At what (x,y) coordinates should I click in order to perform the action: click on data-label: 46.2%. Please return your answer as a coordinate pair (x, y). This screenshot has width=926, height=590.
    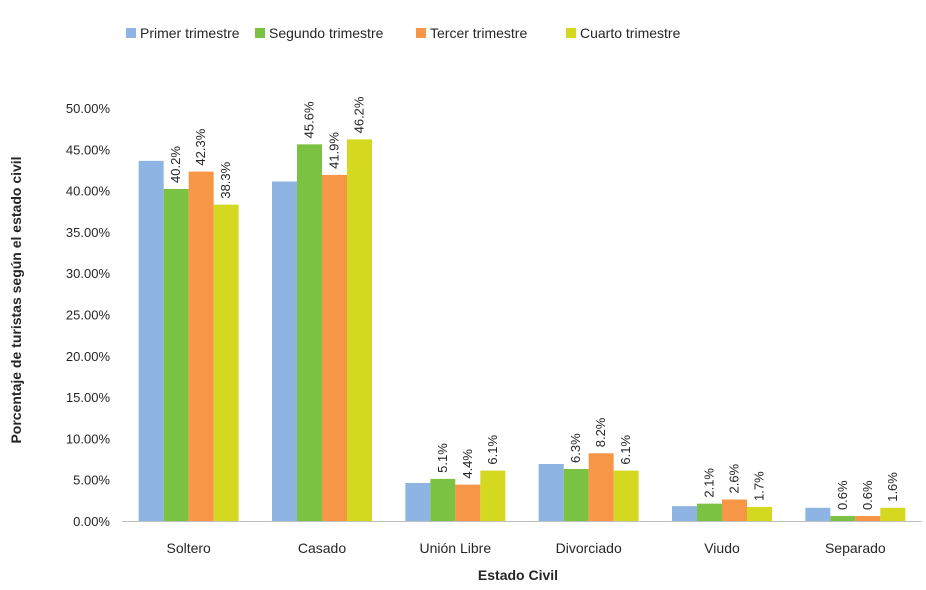
    Looking at the image, I should click on (359, 114).